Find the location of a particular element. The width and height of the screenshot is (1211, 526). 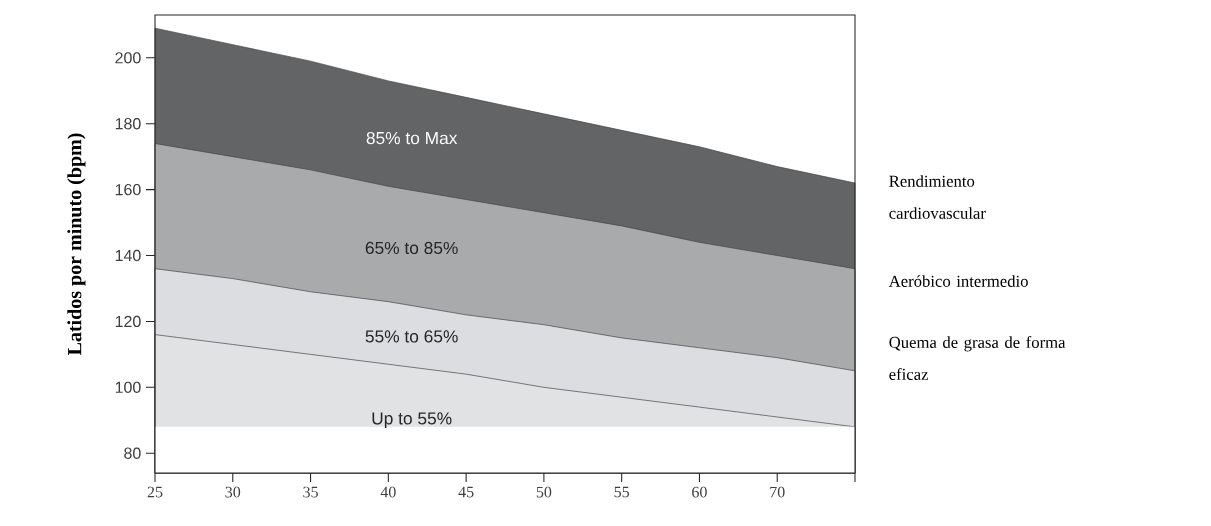

y-tick-label: 180 is located at coordinates (128, 124).